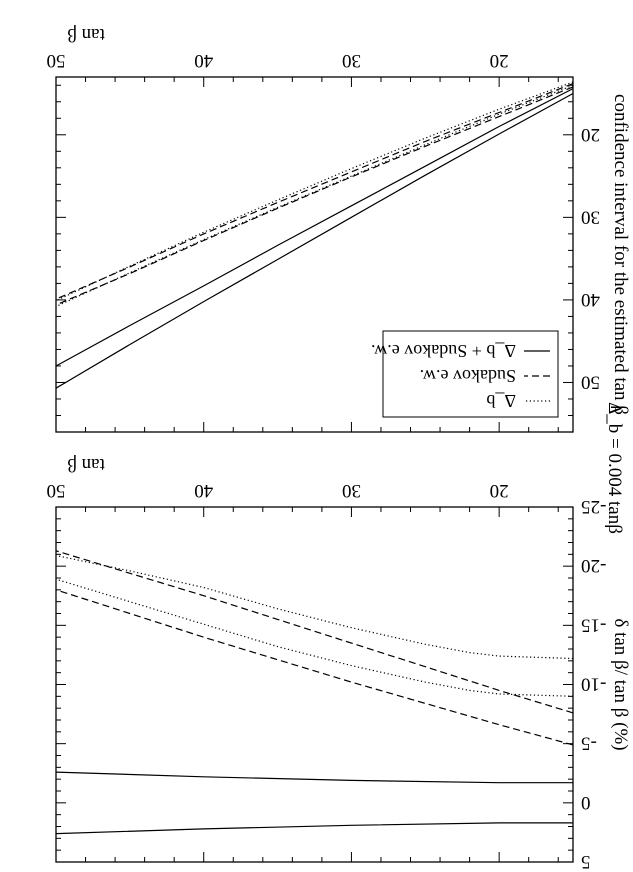  Describe the element at coordinates (443, 351) in the screenshot. I see `legend-label: Δ_b + Sudakov e.w.` at that location.